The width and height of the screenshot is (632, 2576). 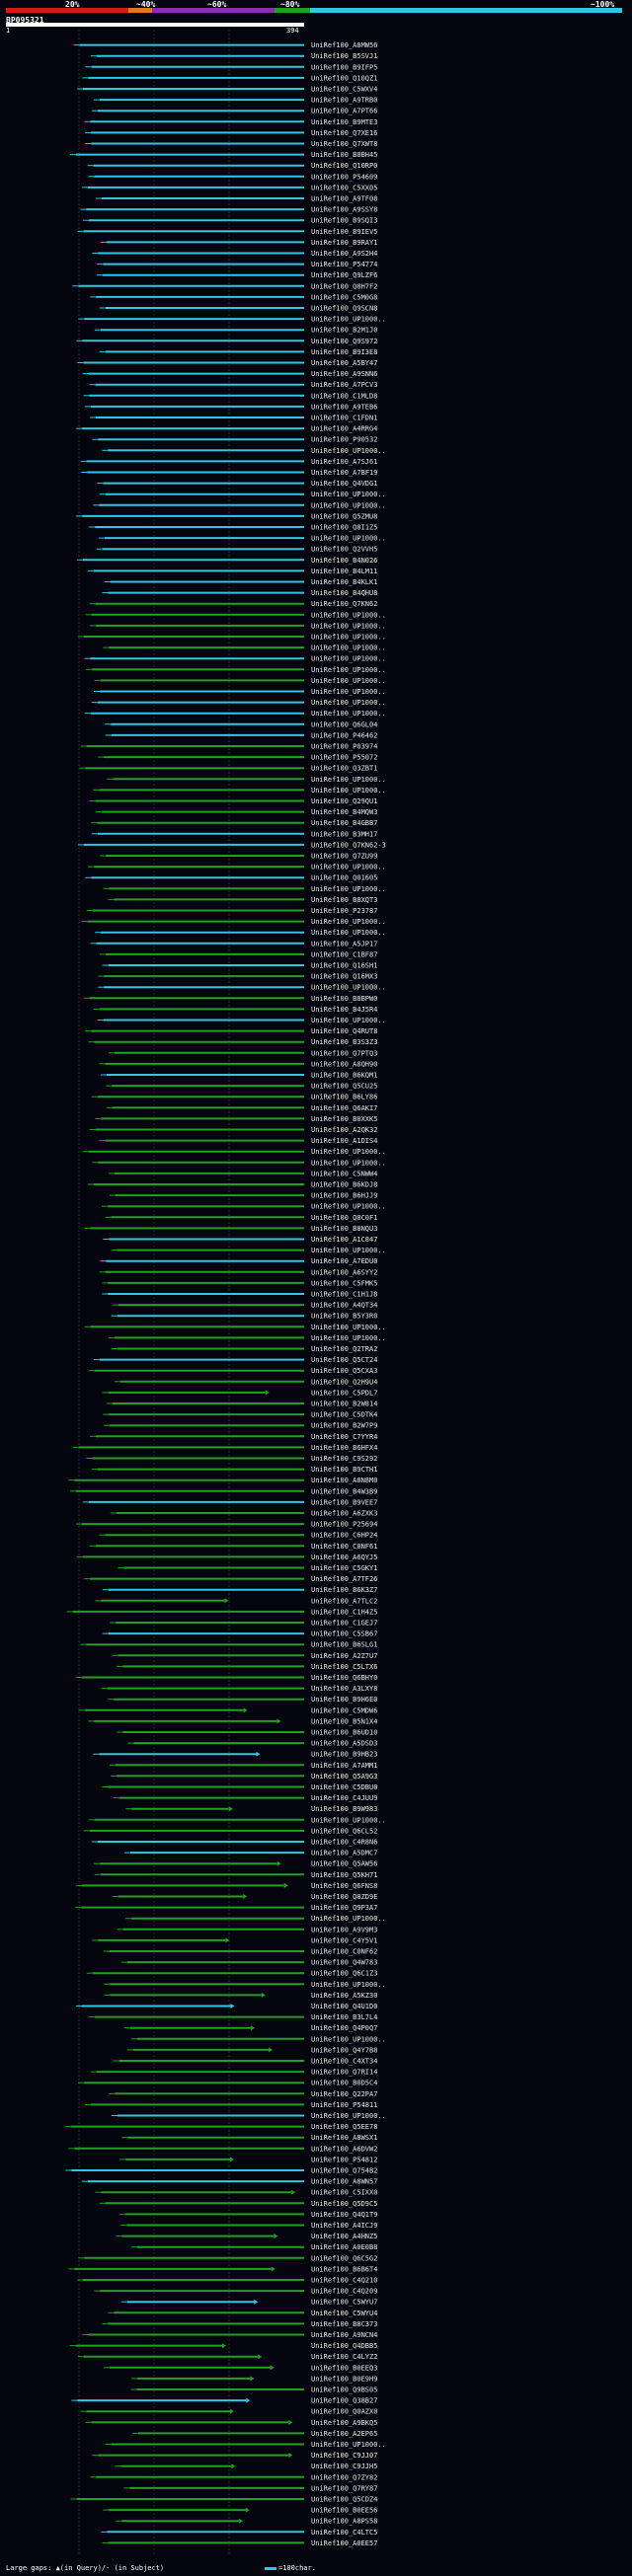 What do you see at coordinates (344, 462) in the screenshot?
I see `hit-id-label: UniRef100_A7SJ61` at bounding box center [344, 462].